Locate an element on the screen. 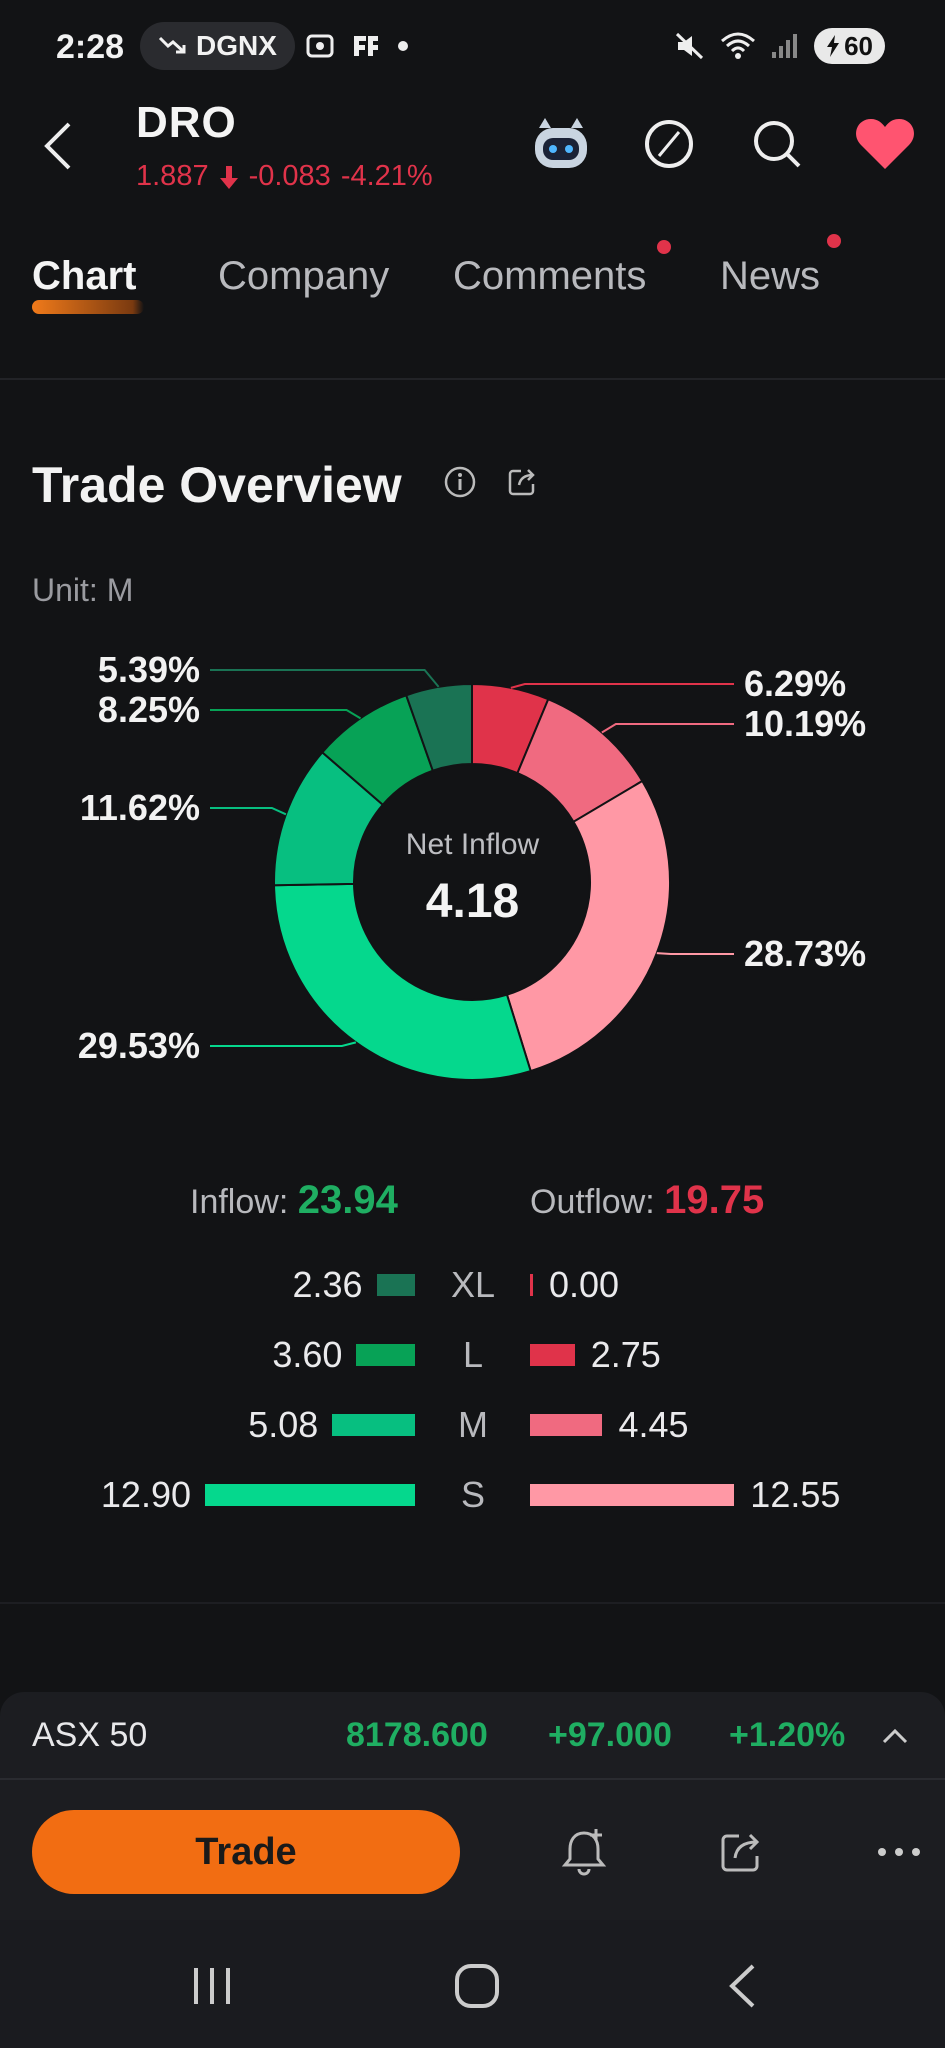  status-icons-right: 60 is located at coordinates (779, 46).